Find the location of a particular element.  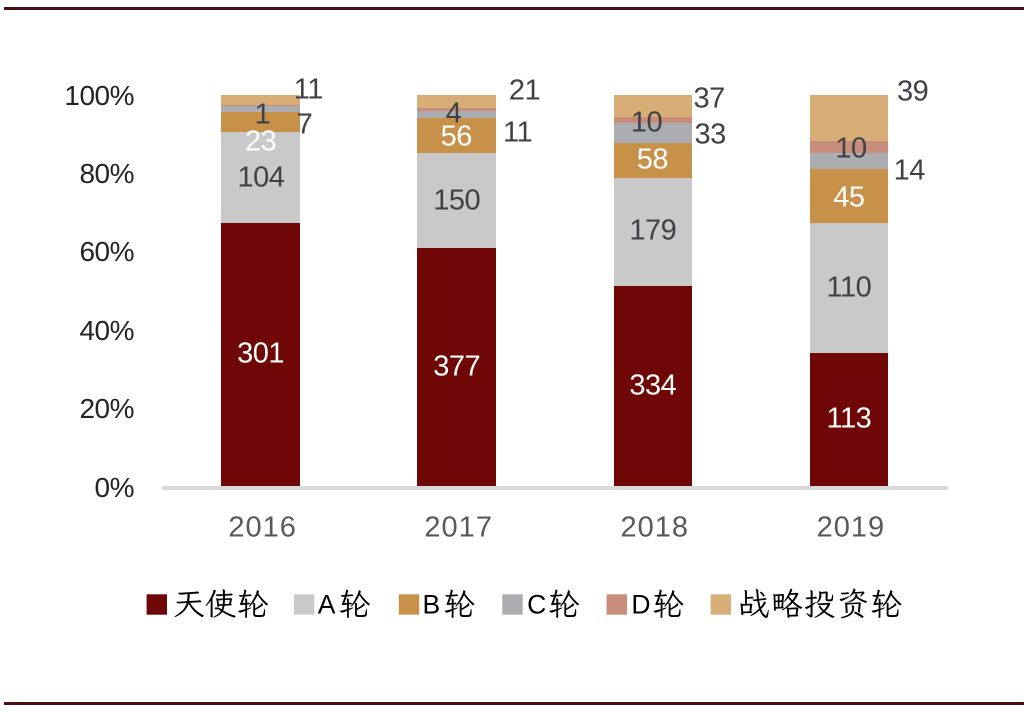

svg-text: B is located at coordinates (432, 605).